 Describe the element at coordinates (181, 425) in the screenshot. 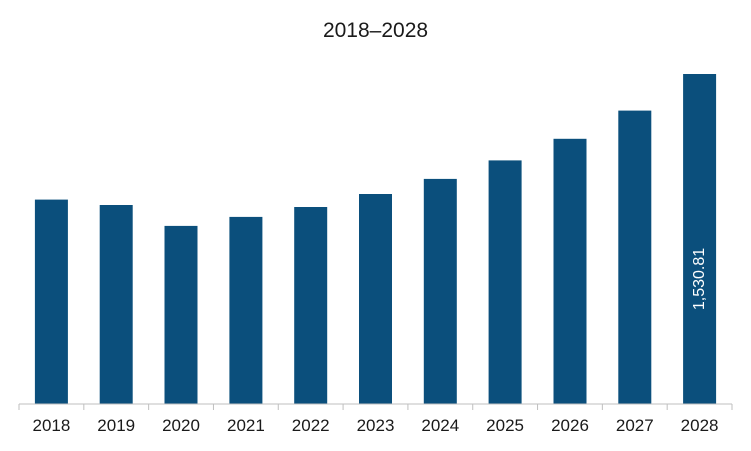

I see `x-tick-label-2020: 2020` at that location.